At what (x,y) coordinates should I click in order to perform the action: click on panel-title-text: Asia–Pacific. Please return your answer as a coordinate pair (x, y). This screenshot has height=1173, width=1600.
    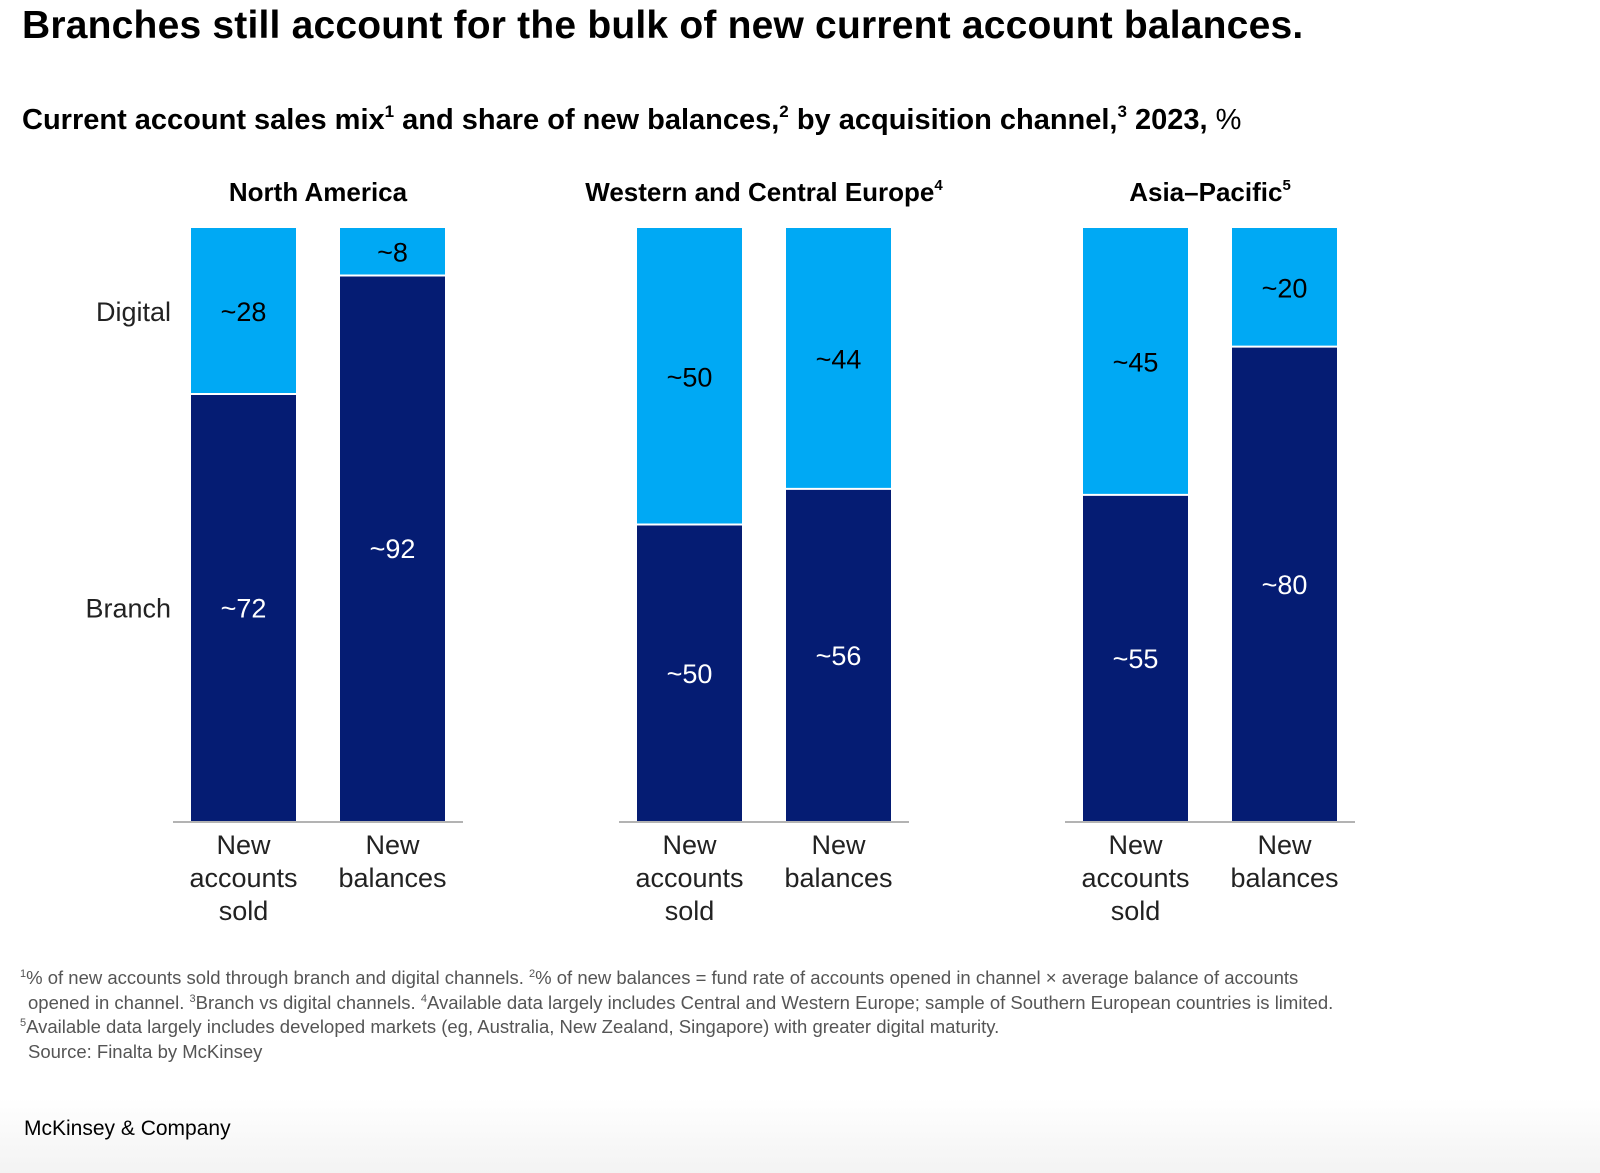
    Looking at the image, I should click on (1205, 192).